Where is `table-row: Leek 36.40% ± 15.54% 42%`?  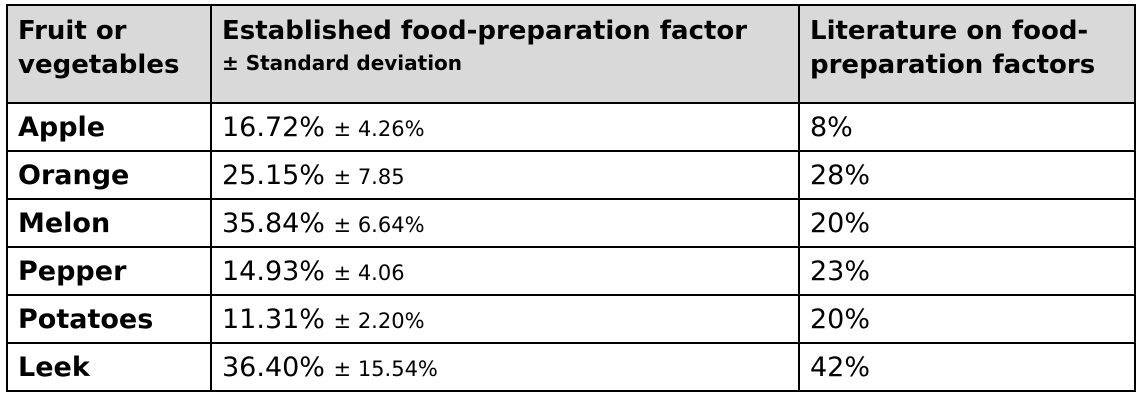
table-row: Leek 36.40% ± 15.54% 42% is located at coordinates (571, 367).